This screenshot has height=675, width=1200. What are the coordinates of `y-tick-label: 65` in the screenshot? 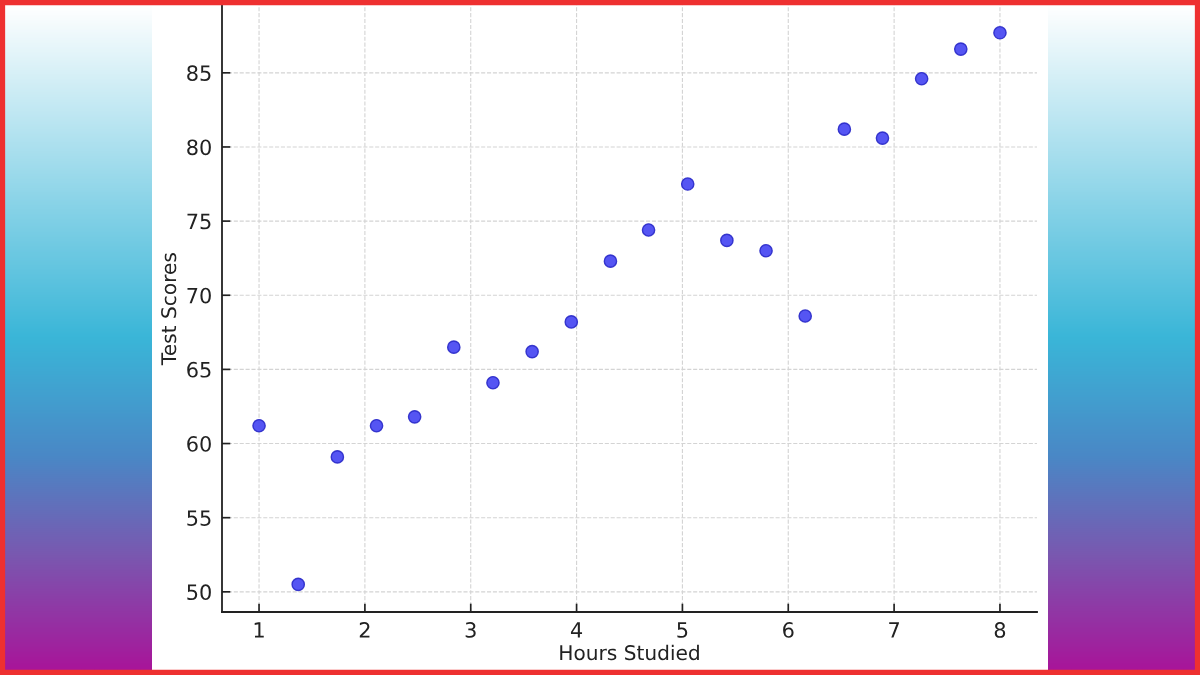 It's located at (199, 369).